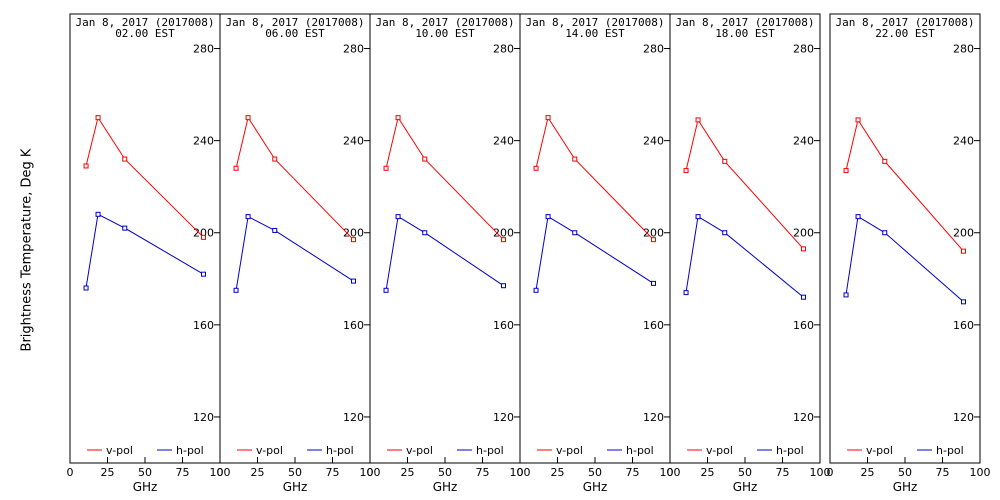  What do you see at coordinates (295, 33) in the screenshot?
I see `panel-subtitle: 06.00 EST` at bounding box center [295, 33].